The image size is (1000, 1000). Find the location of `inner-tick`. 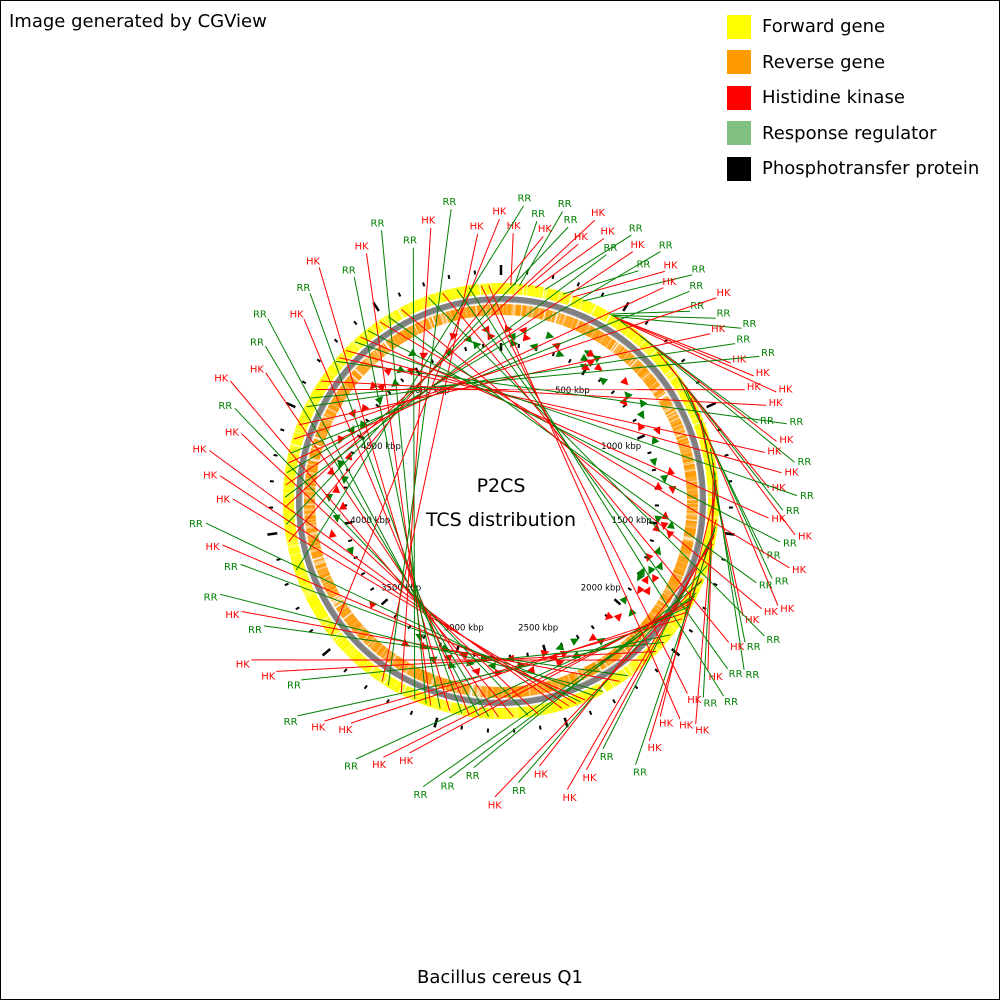

inner-tick is located at coordinates (350, 541).